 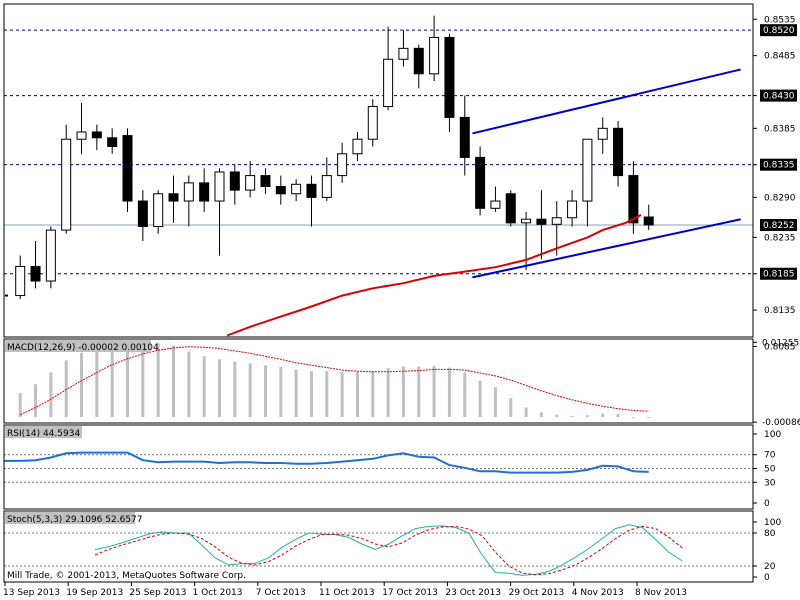 I want to click on level-badge, so click(x=778, y=273).